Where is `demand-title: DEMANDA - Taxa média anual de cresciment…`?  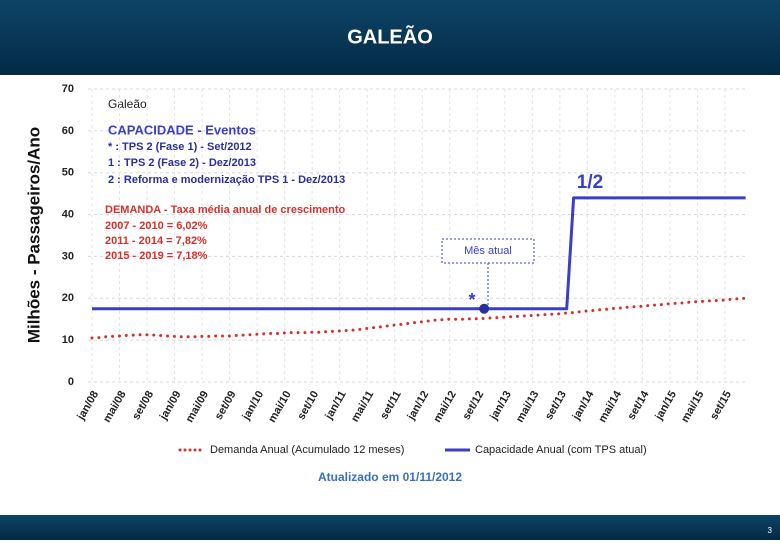
demand-title: DEMANDA - Taxa média anual de cresciment… is located at coordinates (225, 210).